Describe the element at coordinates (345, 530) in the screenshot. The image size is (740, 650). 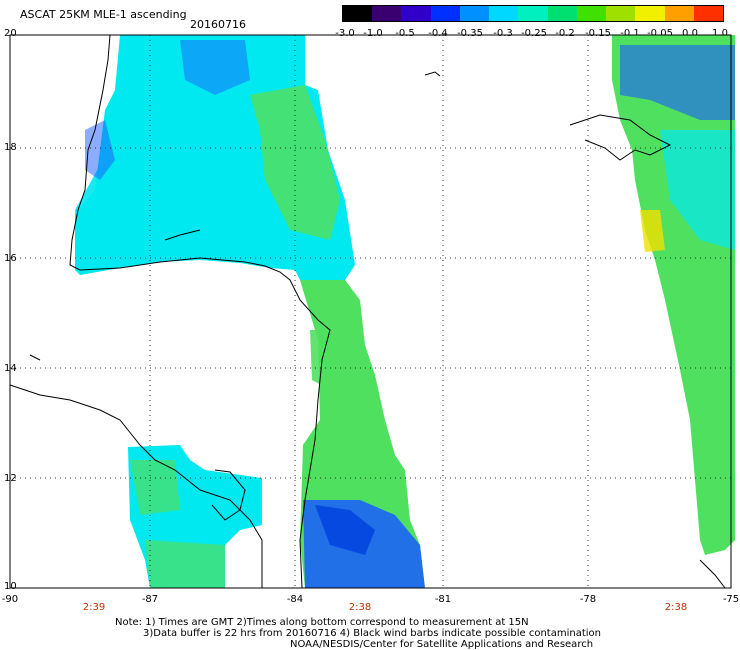
I see `patch-deepblue-central` at that location.